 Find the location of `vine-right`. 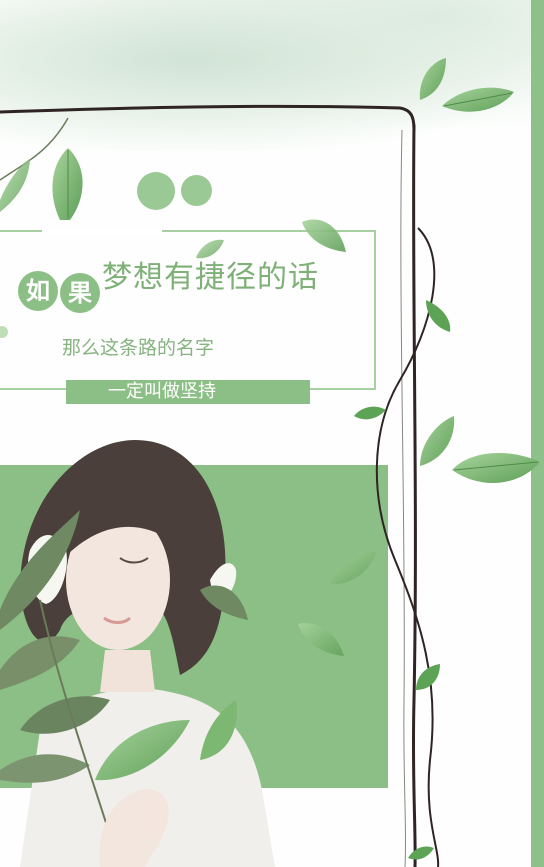

vine-right is located at coordinates (414, 495).